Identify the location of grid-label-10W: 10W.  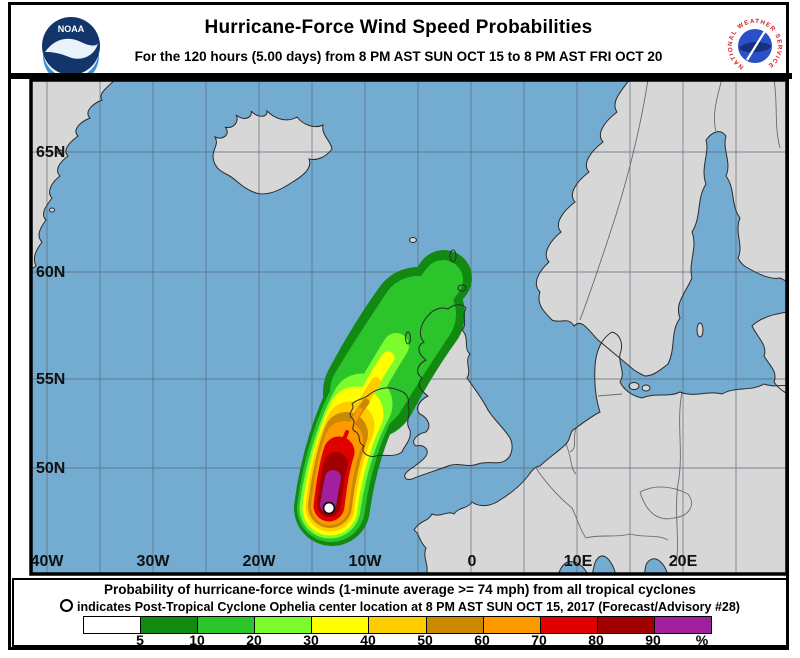
(366, 561).